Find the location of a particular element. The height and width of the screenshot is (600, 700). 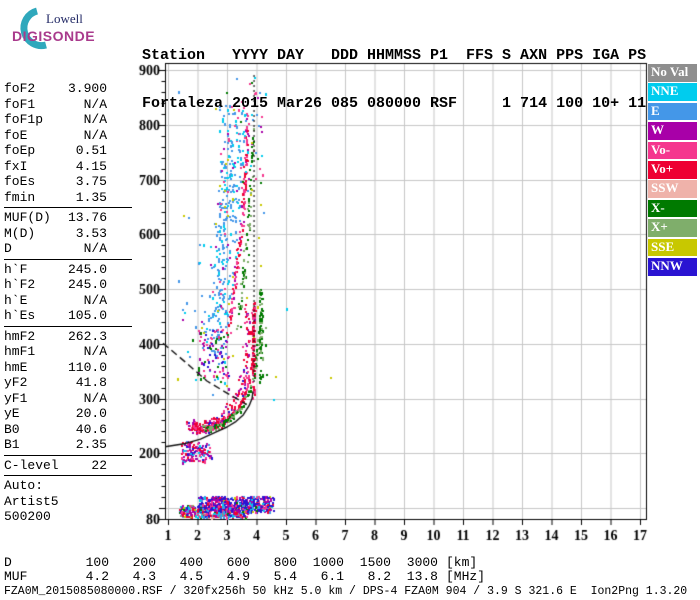

parameter-section: C-level 22 is located at coordinates (68, 467).